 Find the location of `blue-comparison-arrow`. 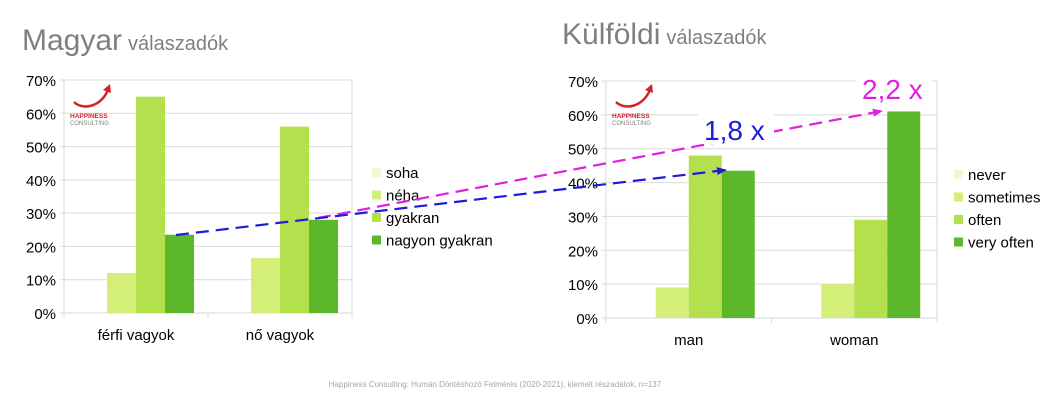

blue-comparison-arrow is located at coordinates (451, 202).